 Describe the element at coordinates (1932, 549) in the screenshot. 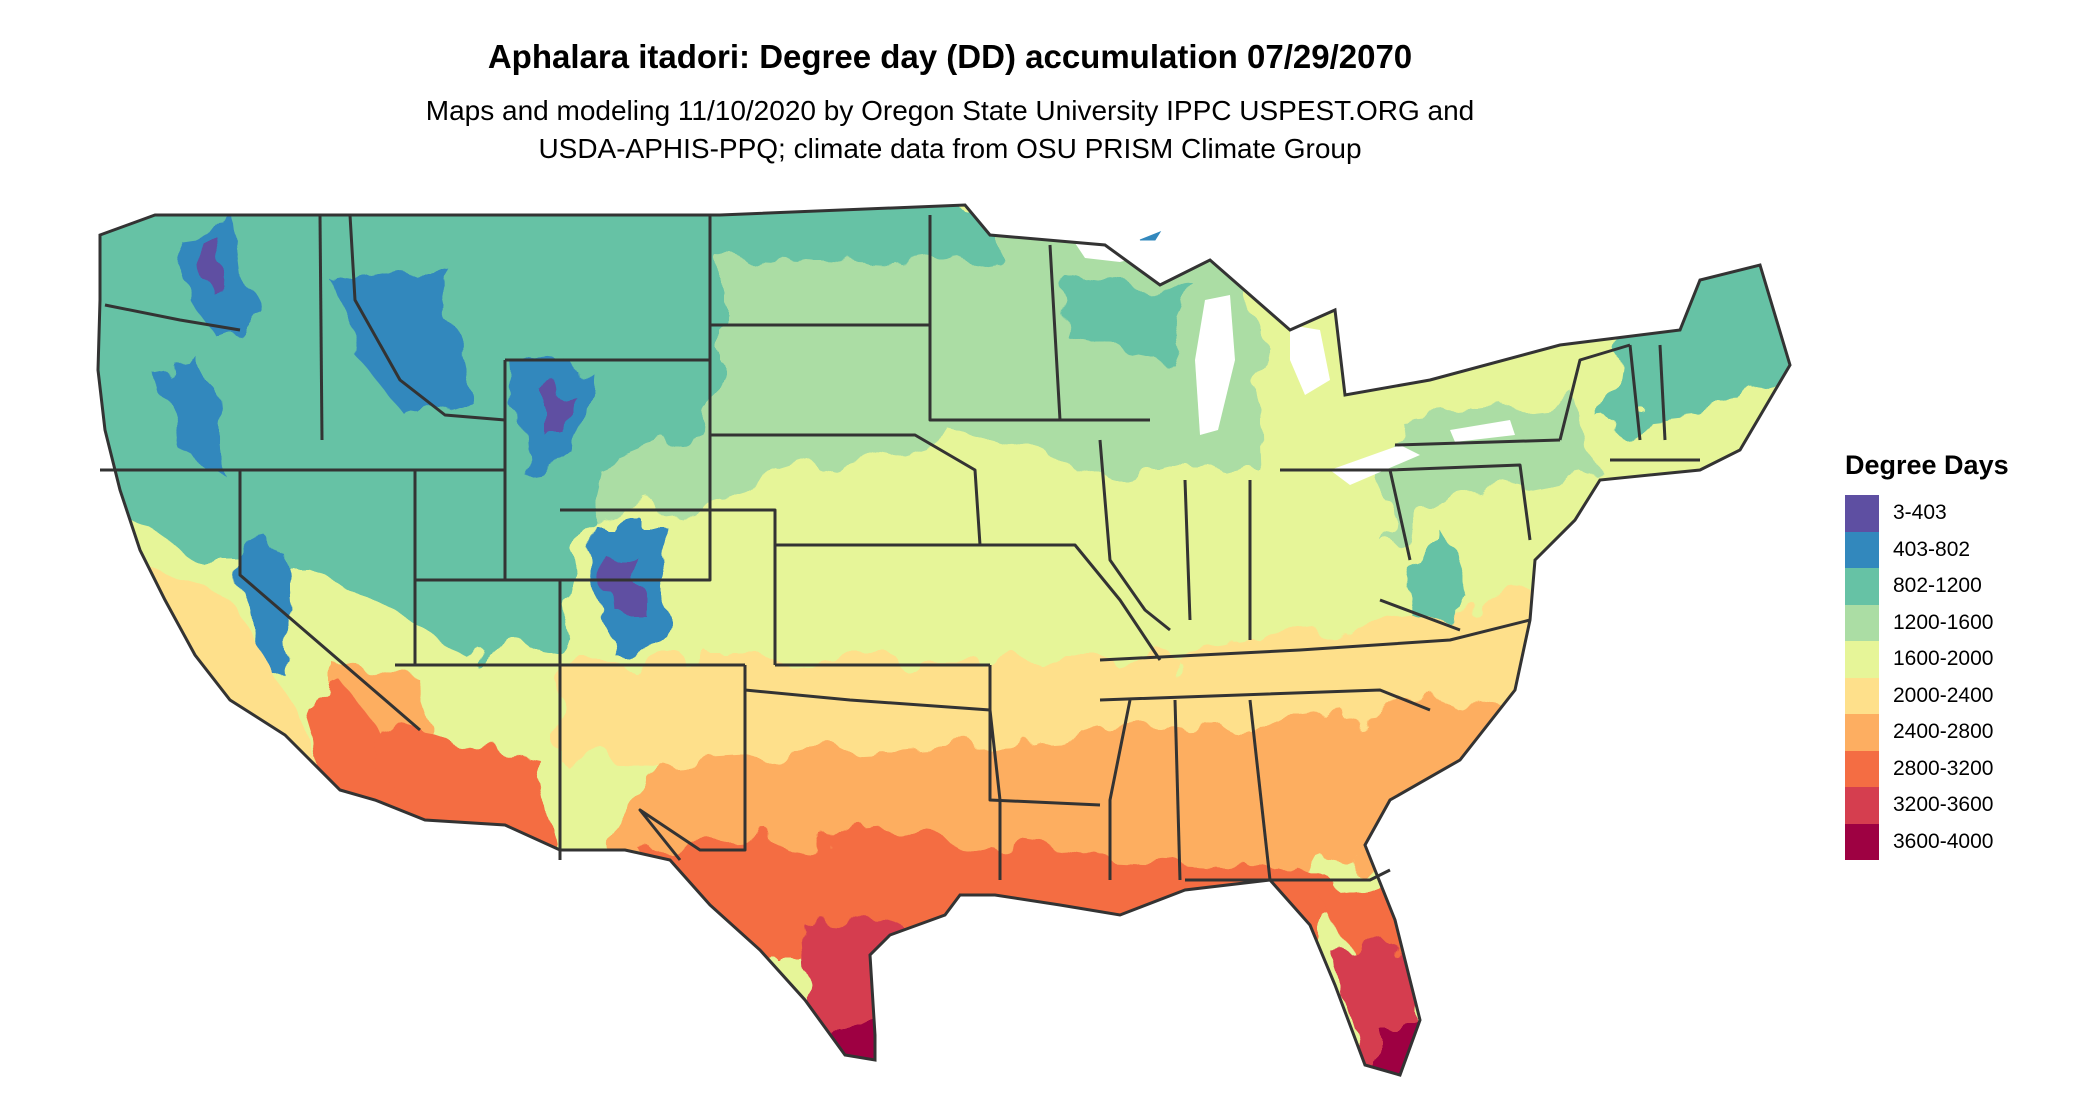

I see `legend-label: 403-802` at that location.